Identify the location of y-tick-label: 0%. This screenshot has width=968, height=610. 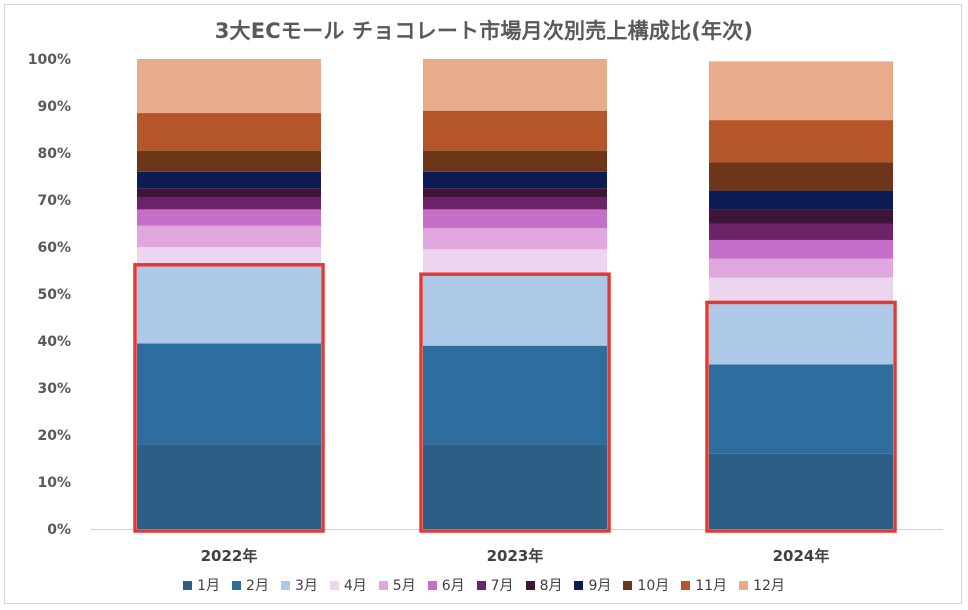
(59, 530).